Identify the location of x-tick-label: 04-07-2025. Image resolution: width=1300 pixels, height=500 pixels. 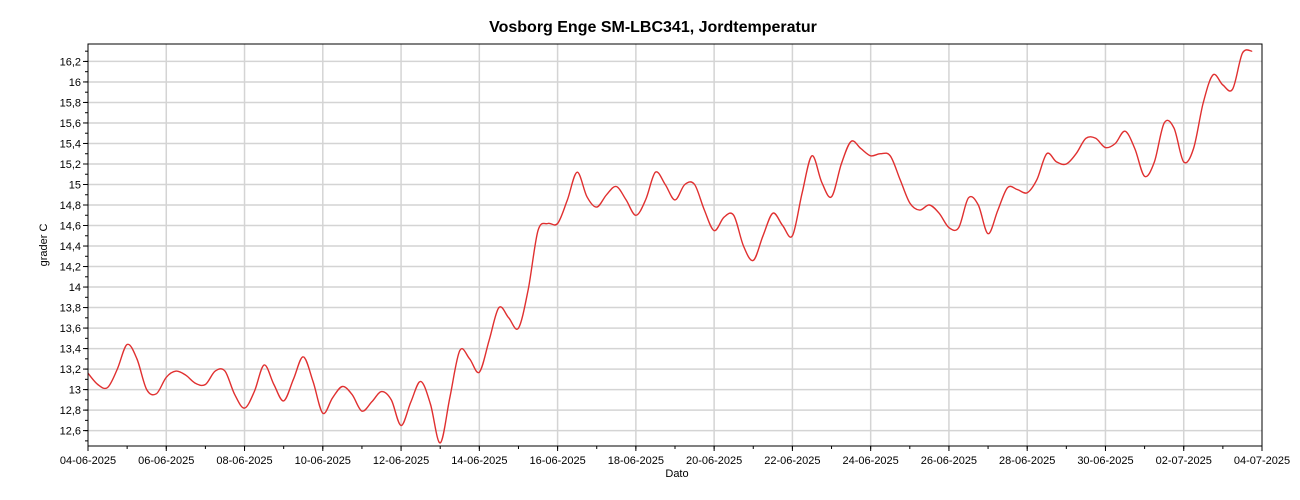
(1262, 461).